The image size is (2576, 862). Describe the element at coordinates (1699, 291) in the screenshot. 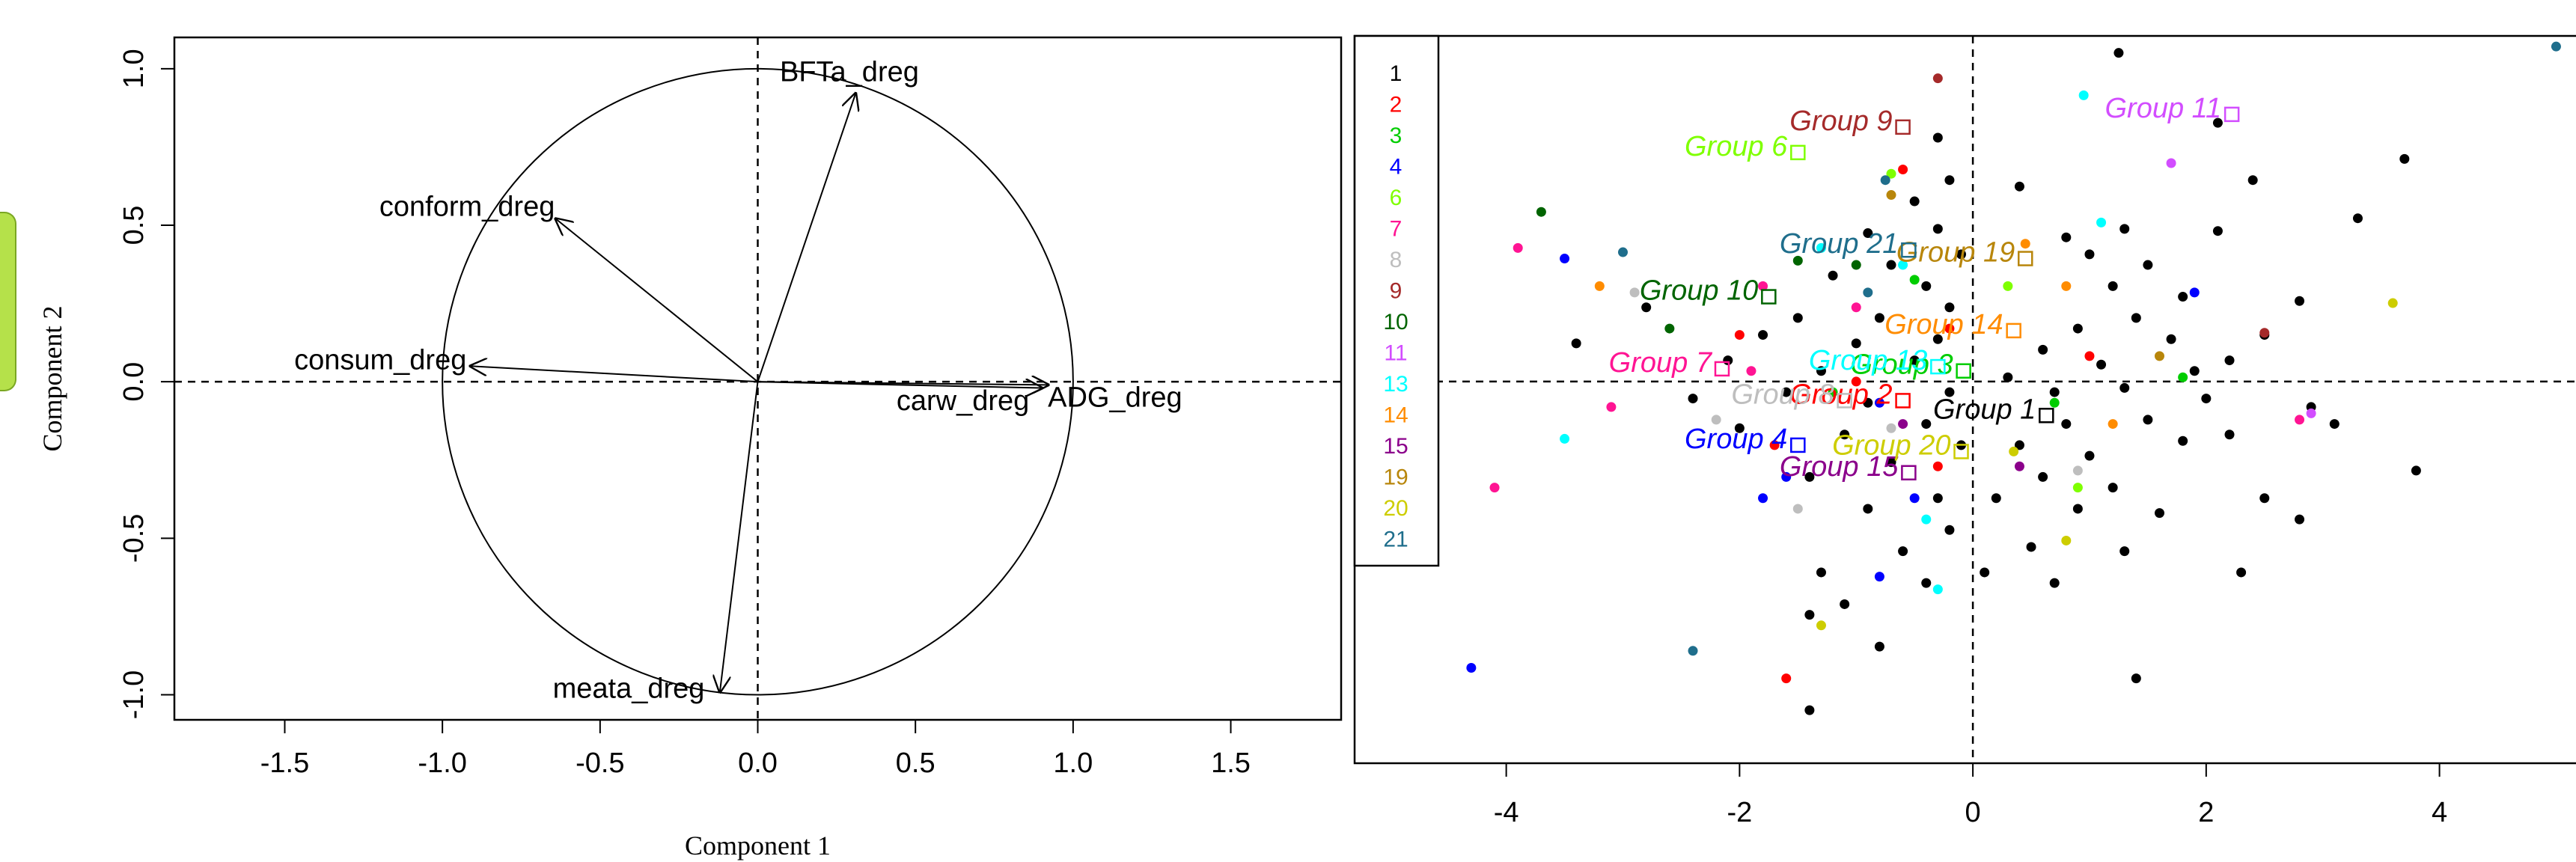

I see `centroid-label: Group 10` at that location.